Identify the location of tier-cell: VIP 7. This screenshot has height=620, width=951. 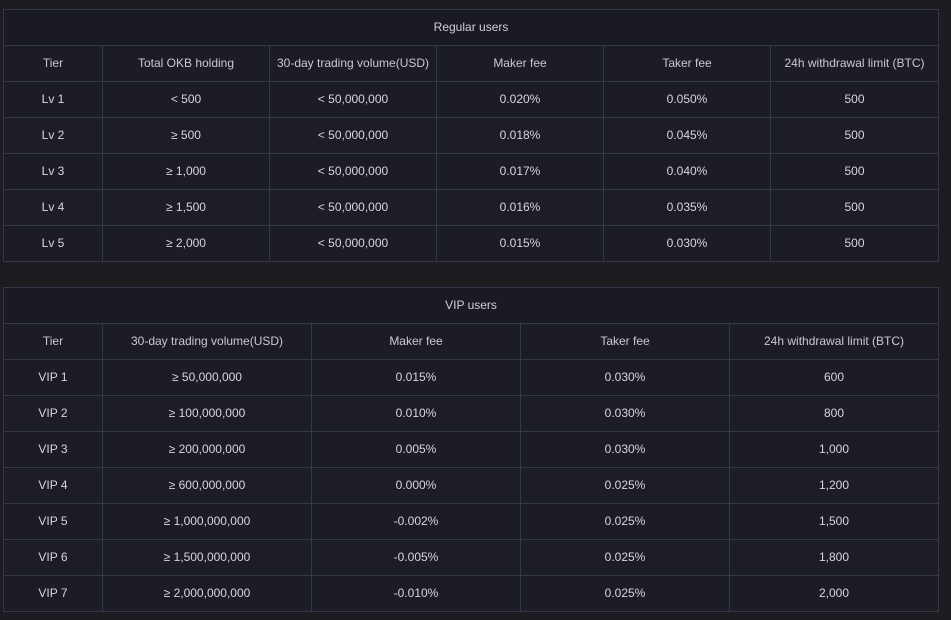
(53, 593).